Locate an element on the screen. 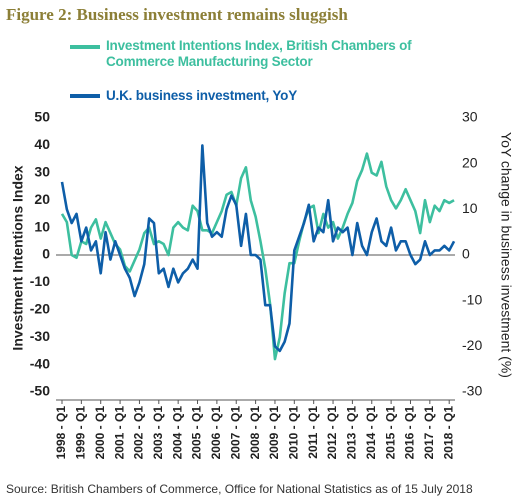 Image resolution: width=524 pixels, height=504 pixels. y-tick-label: -50 is located at coordinates (40, 391).